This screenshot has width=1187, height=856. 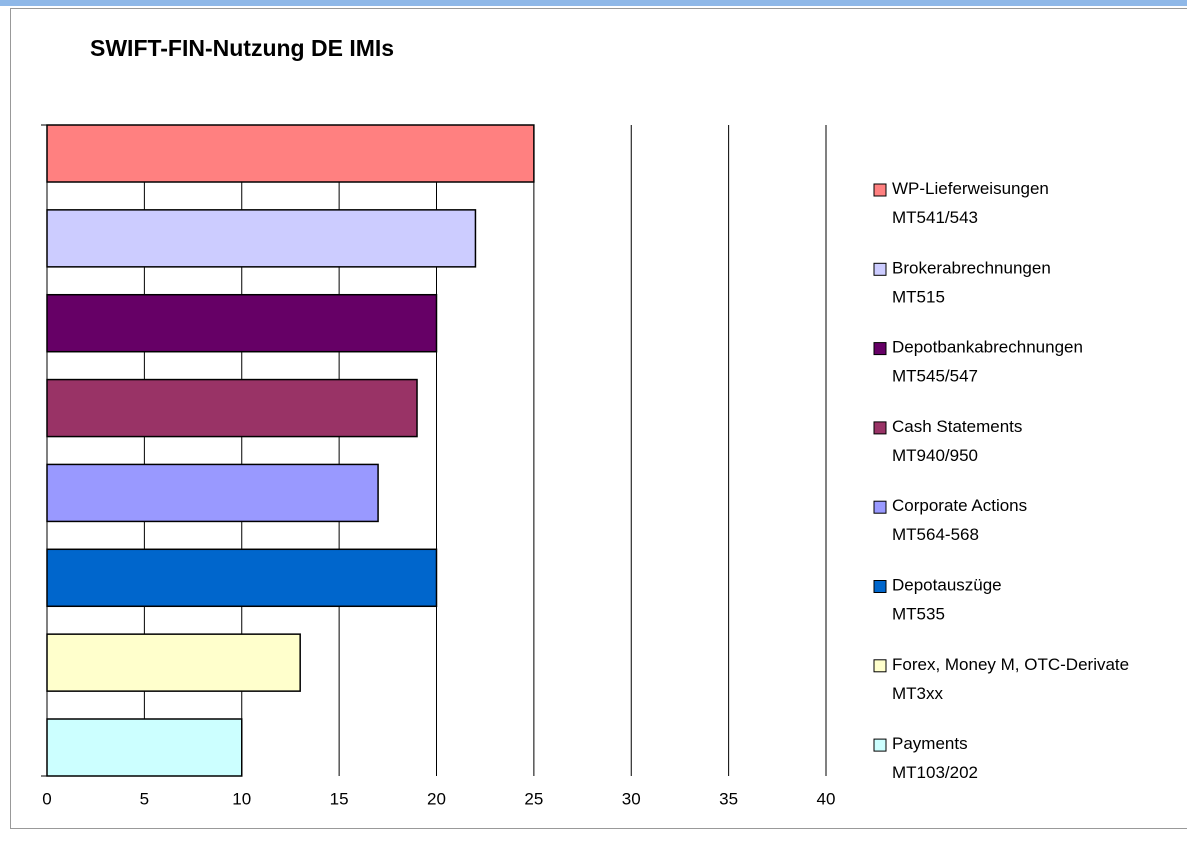 I want to click on x-tick-label: 35, so click(x=728, y=798).